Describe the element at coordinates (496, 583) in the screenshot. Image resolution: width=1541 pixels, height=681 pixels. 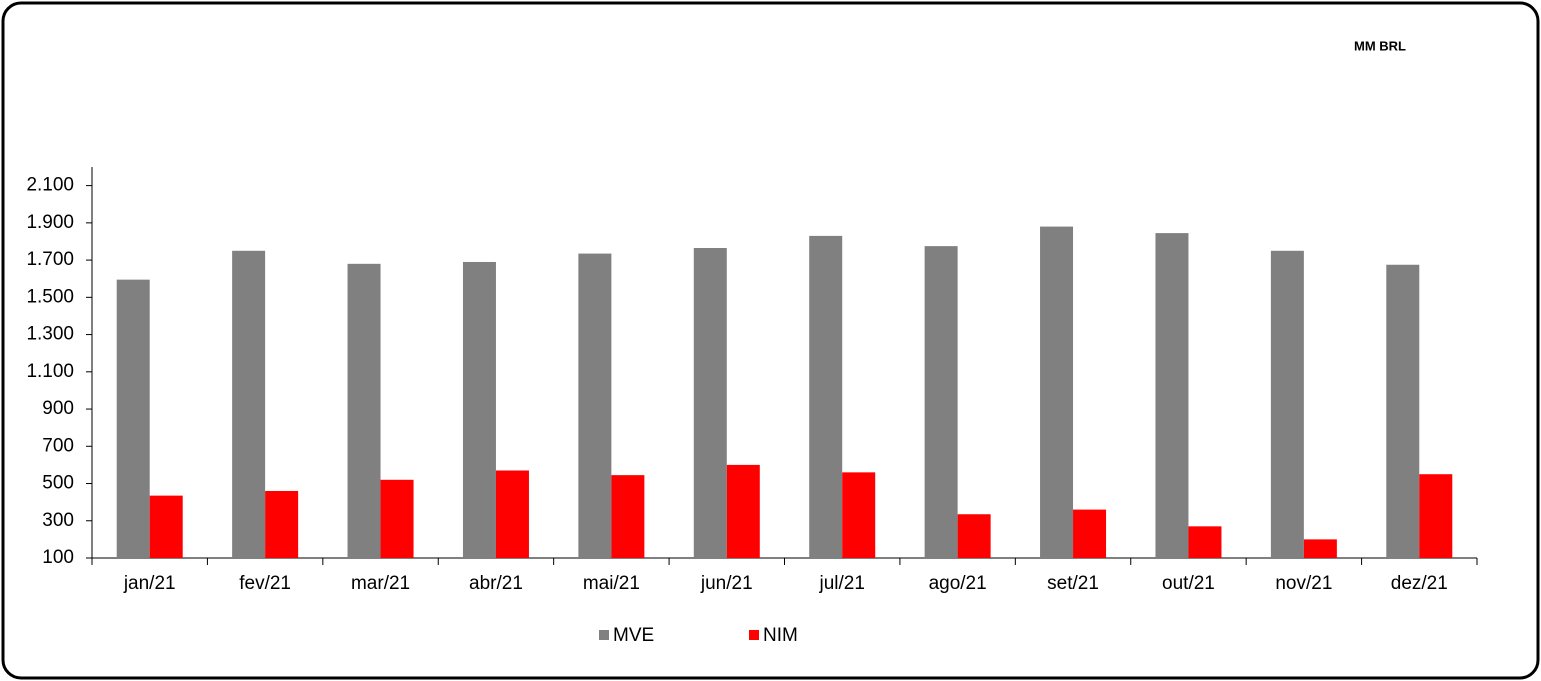
I see `x-tick-label: abr/21` at that location.